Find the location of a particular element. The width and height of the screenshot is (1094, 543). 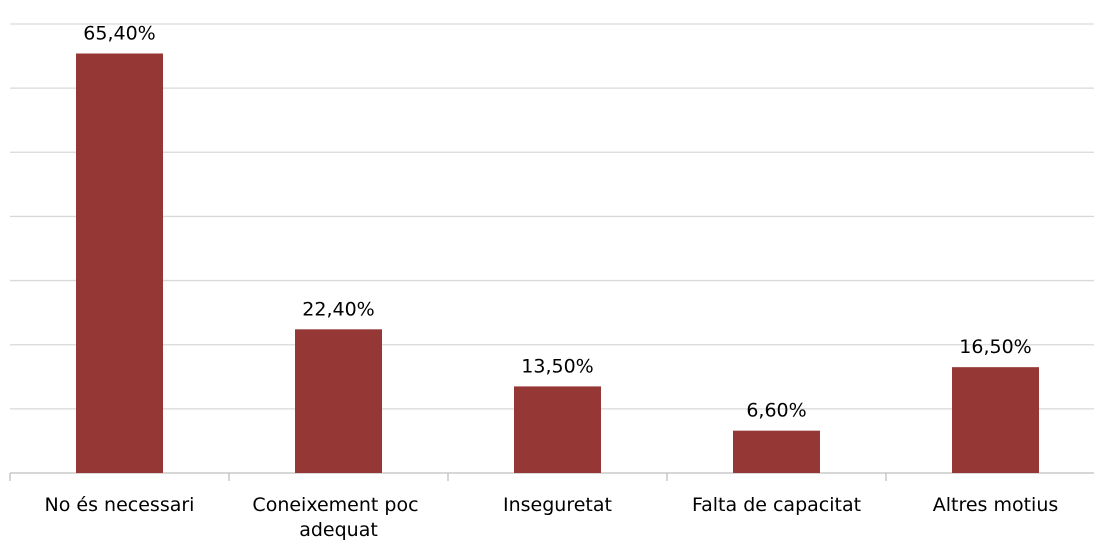

x-tick-label: Coneixement poc adequat is located at coordinates (338, 517).